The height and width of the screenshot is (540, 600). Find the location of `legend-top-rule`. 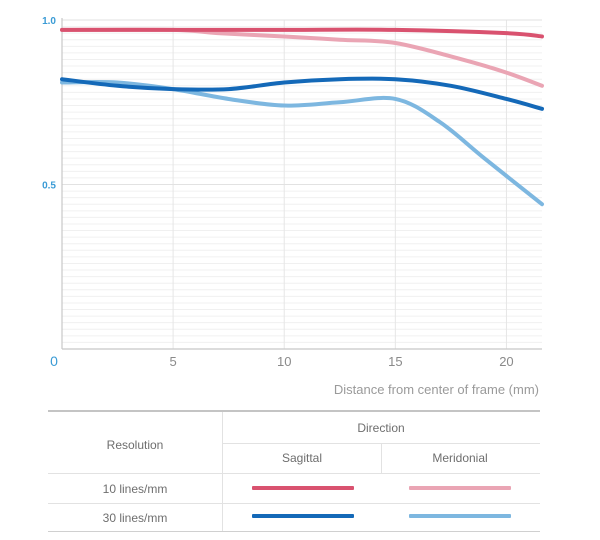

legend-top-rule is located at coordinates (294, 411).